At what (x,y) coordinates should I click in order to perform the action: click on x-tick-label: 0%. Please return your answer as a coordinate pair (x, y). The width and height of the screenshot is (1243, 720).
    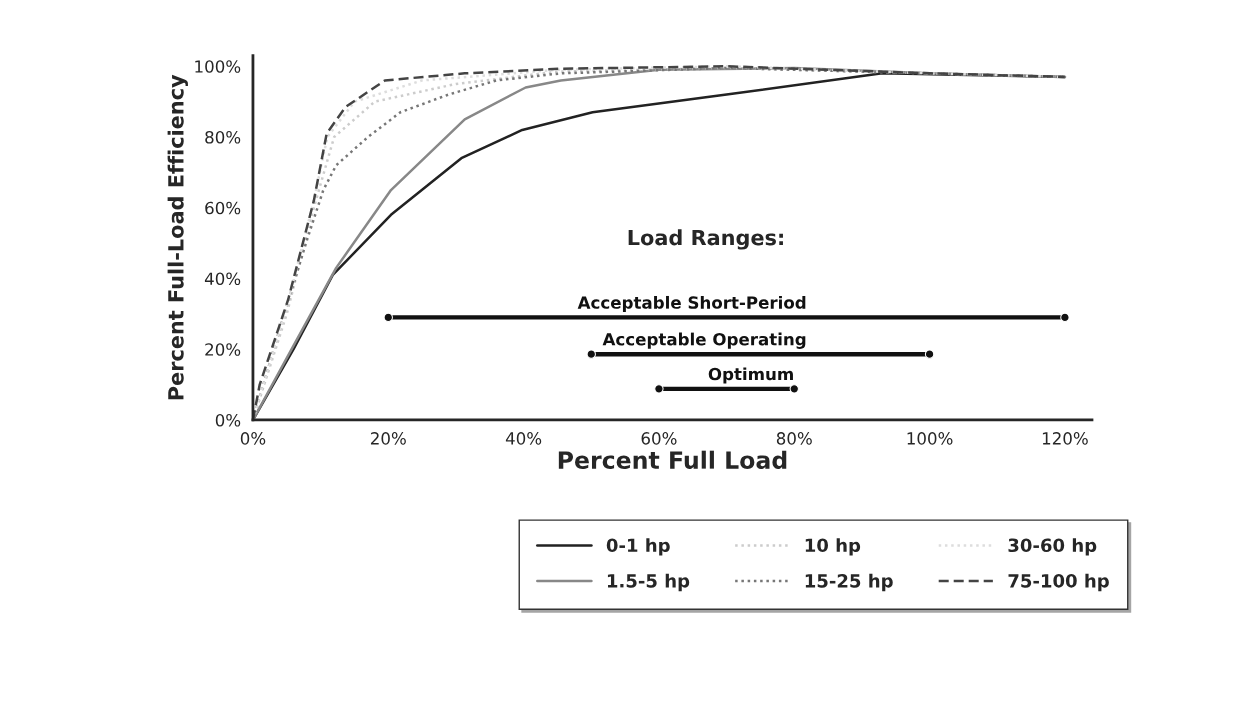
    Looking at the image, I should click on (253, 438).